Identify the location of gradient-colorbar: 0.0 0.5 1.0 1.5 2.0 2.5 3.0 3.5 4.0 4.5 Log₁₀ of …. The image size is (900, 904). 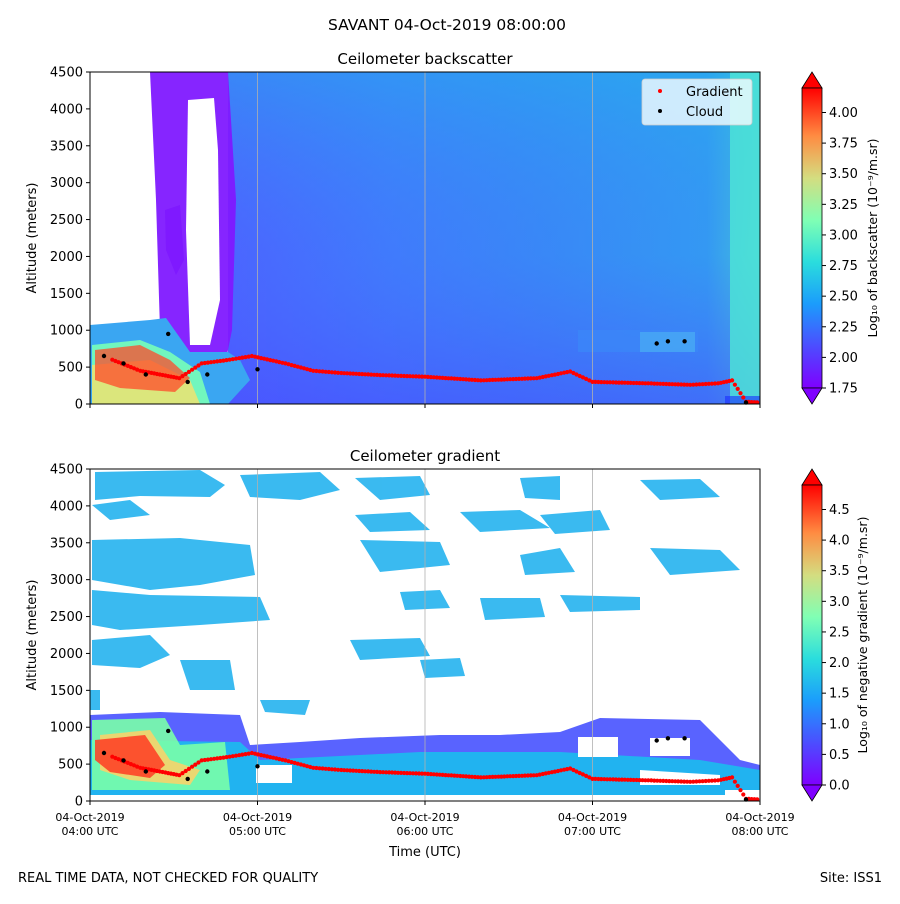
(835, 635).